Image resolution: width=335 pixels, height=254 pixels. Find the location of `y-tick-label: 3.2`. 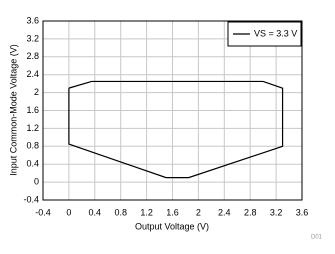

y-tick-label: 3.2 is located at coordinates (32, 38).